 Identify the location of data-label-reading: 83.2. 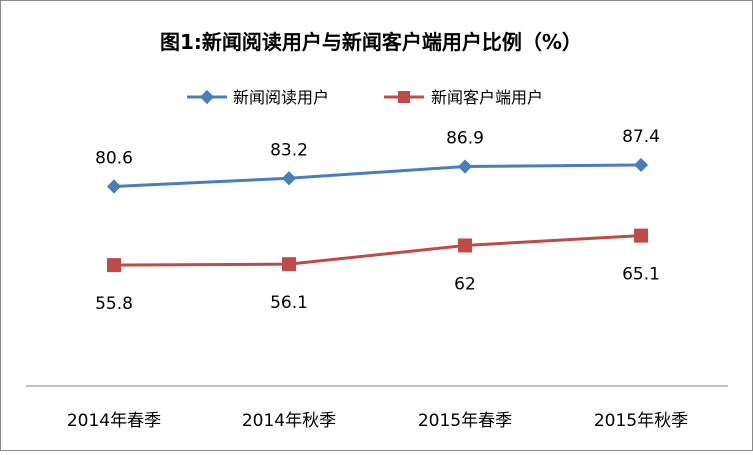
(289, 150).